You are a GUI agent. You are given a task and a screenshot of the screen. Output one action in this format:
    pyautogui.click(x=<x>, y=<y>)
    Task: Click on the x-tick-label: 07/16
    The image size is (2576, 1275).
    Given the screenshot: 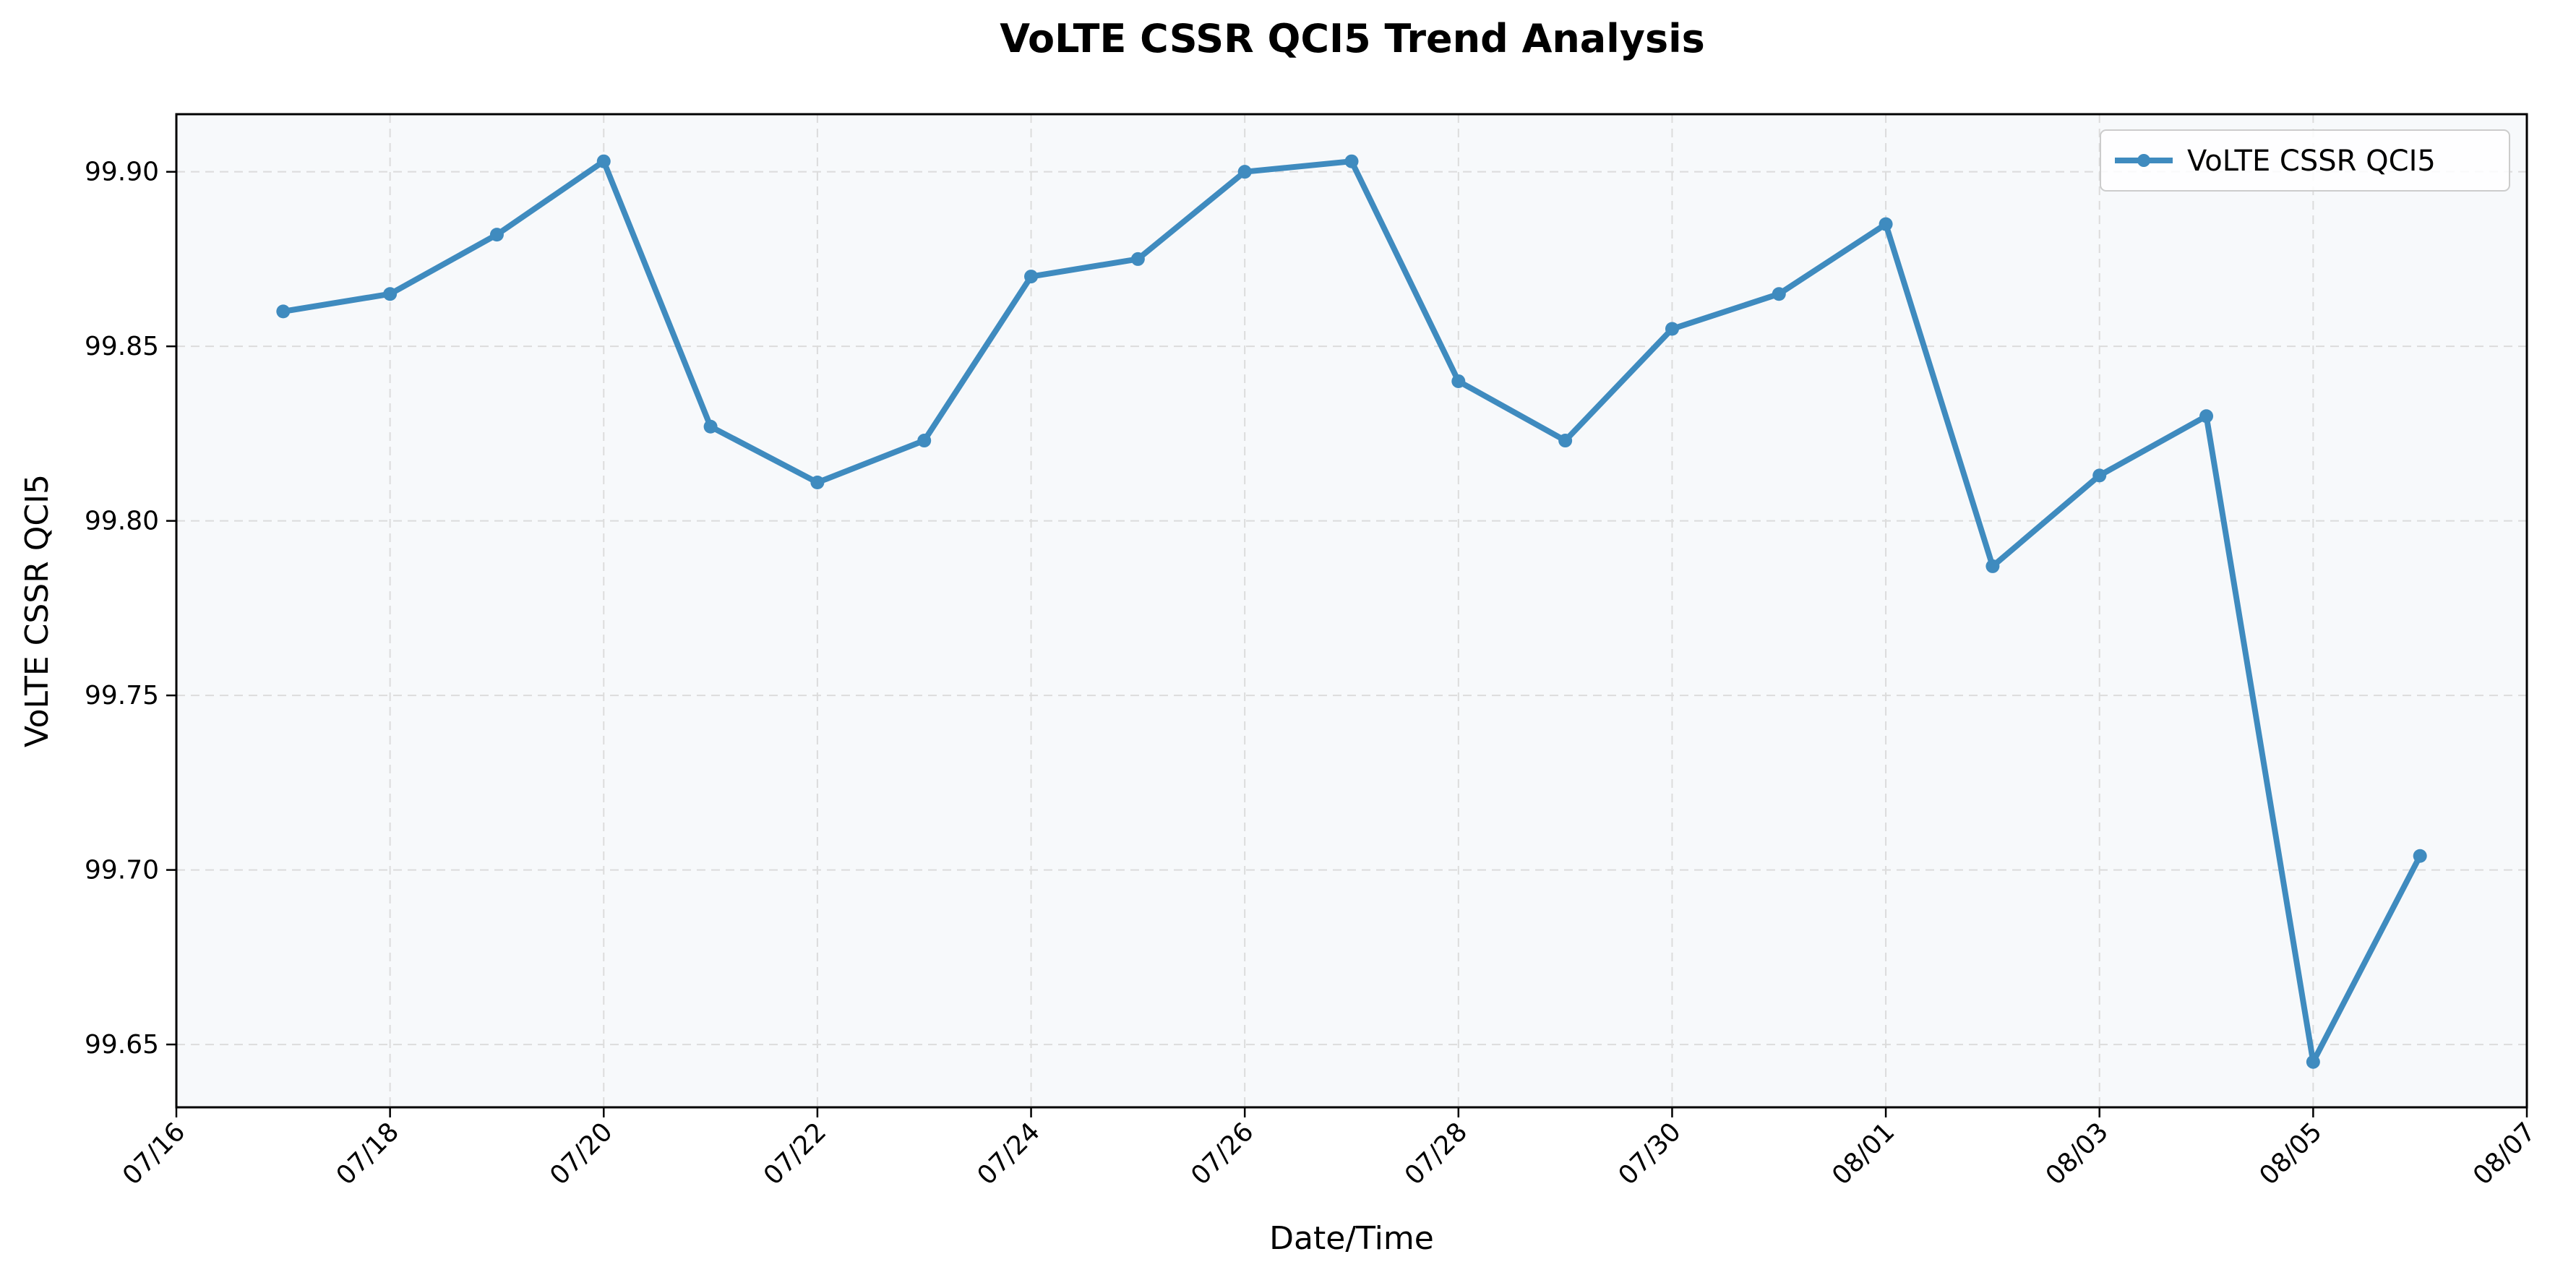 What is the action you would take?
    pyautogui.click(x=154, y=1153)
    